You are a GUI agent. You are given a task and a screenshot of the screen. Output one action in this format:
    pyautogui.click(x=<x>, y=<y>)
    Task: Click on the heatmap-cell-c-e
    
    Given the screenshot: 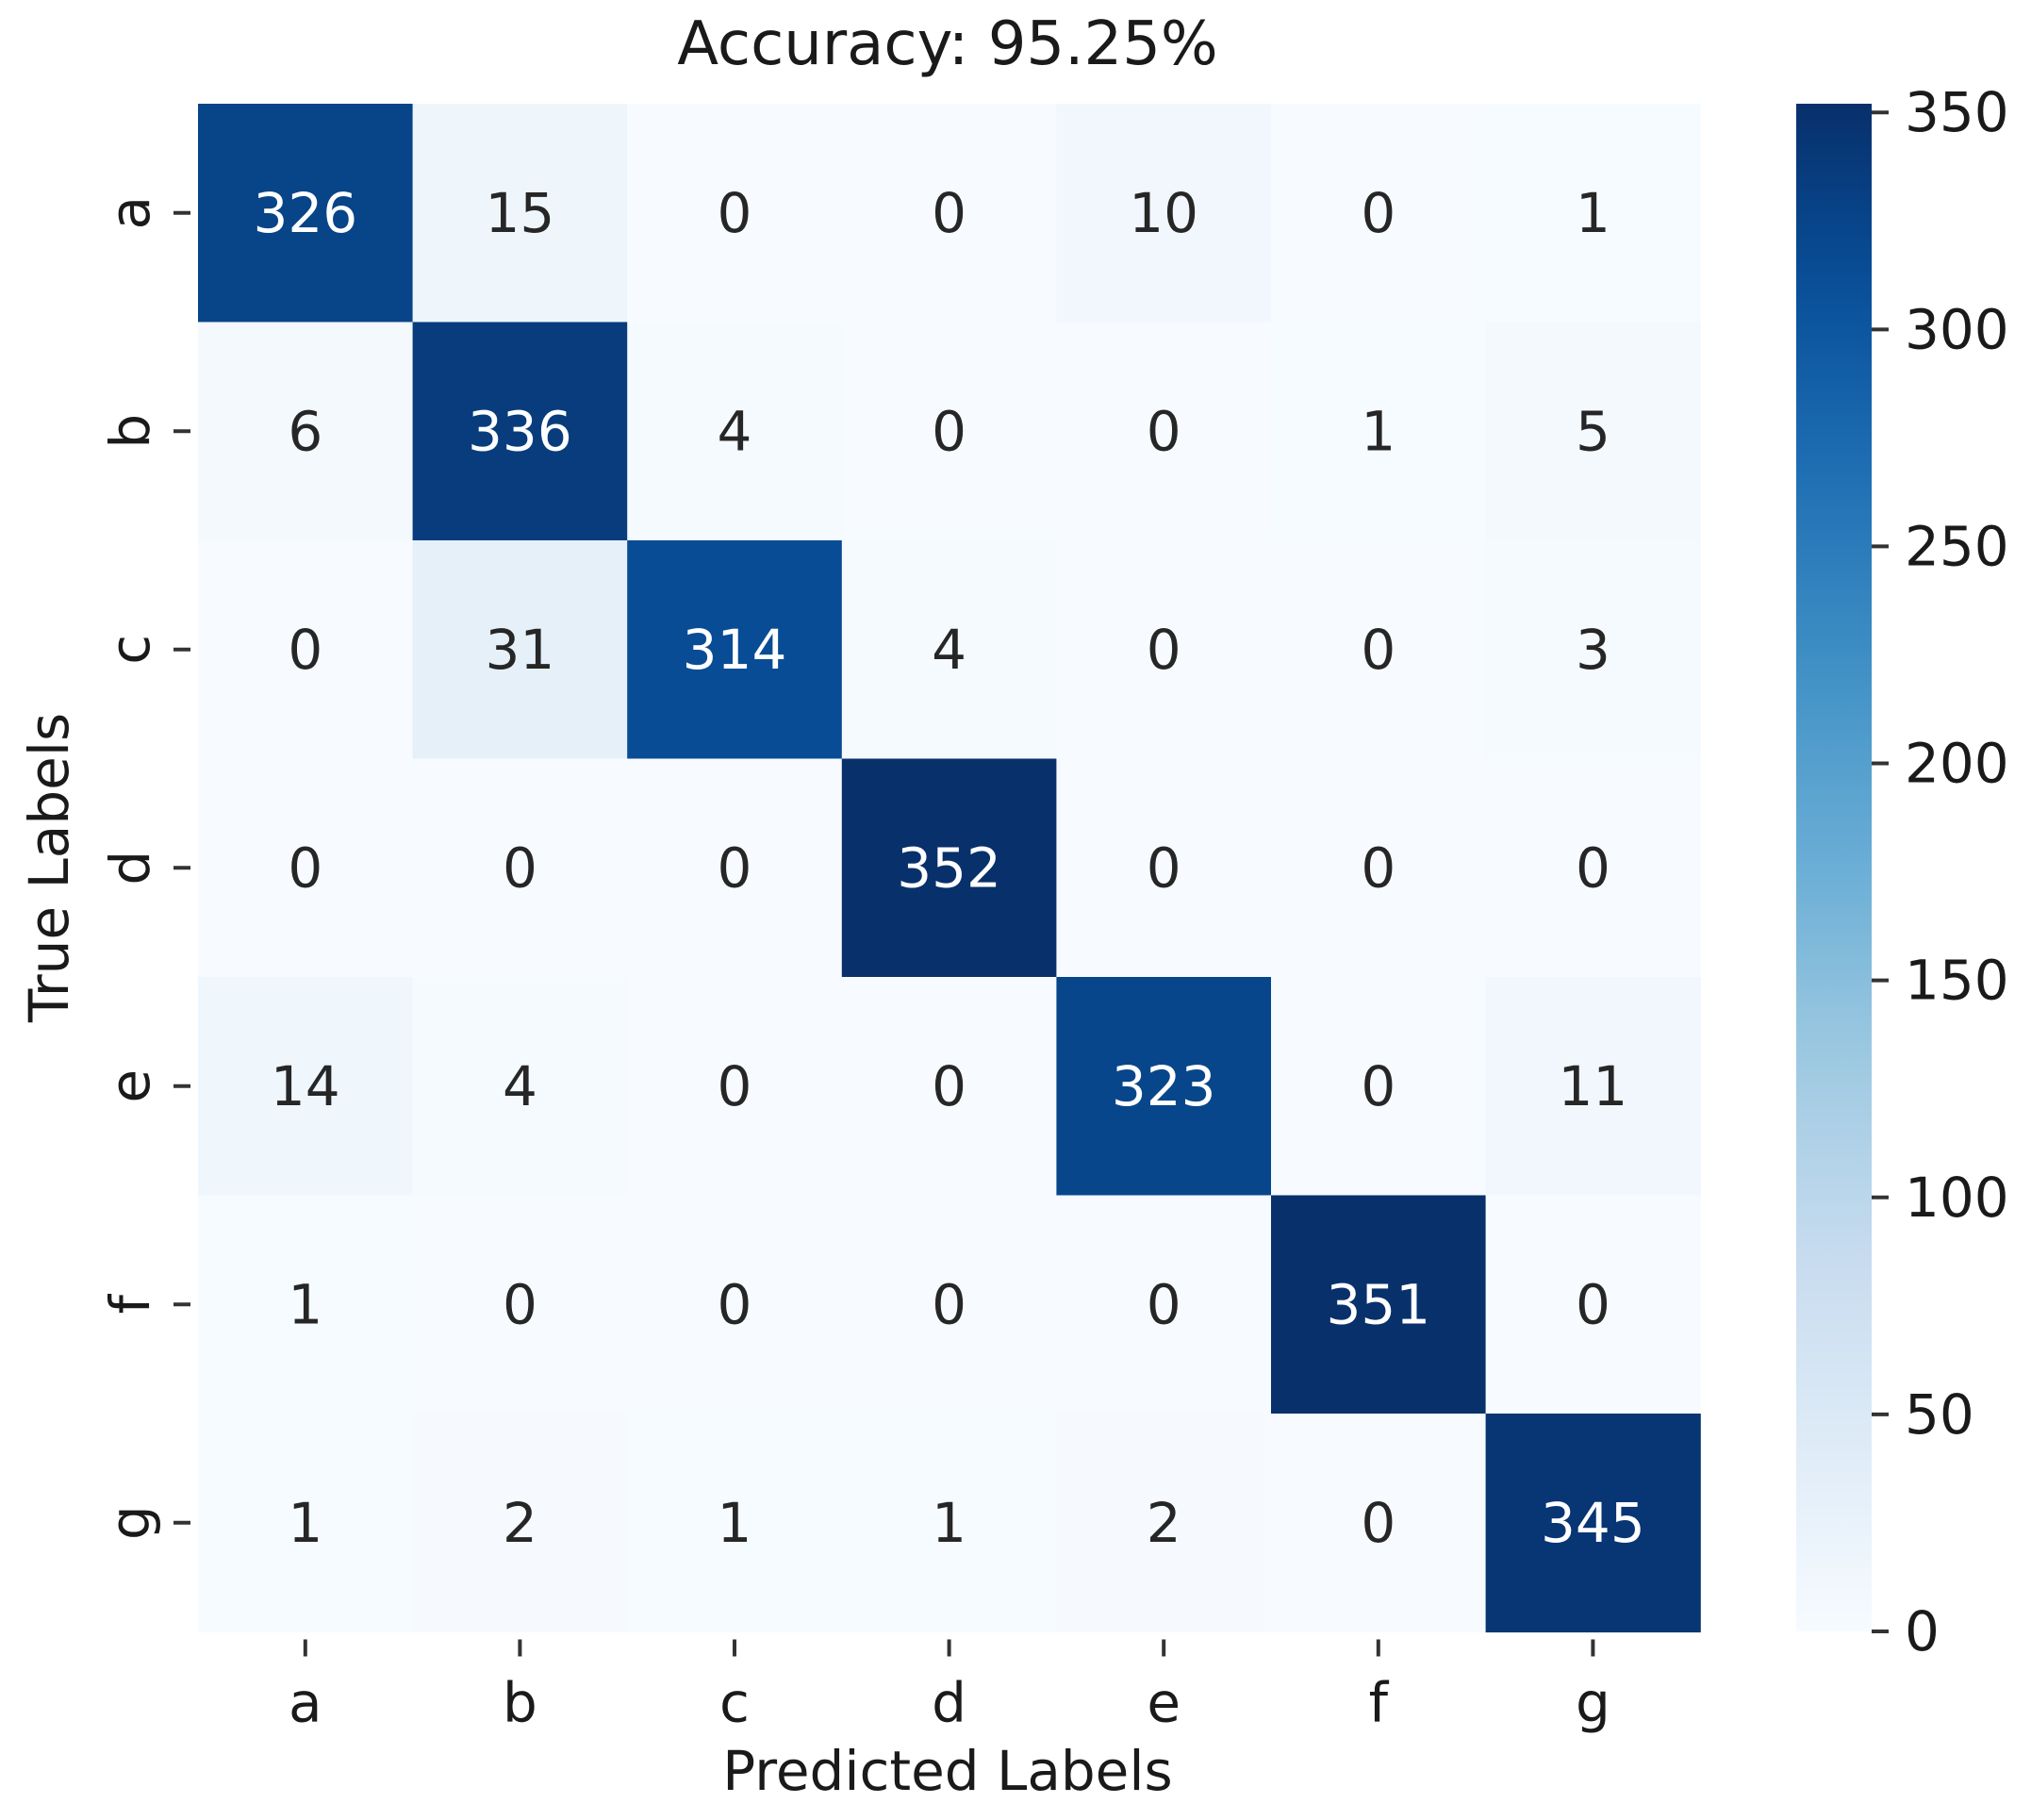 What is the action you would take?
    pyautogui.click(x=1164, y=650)
    